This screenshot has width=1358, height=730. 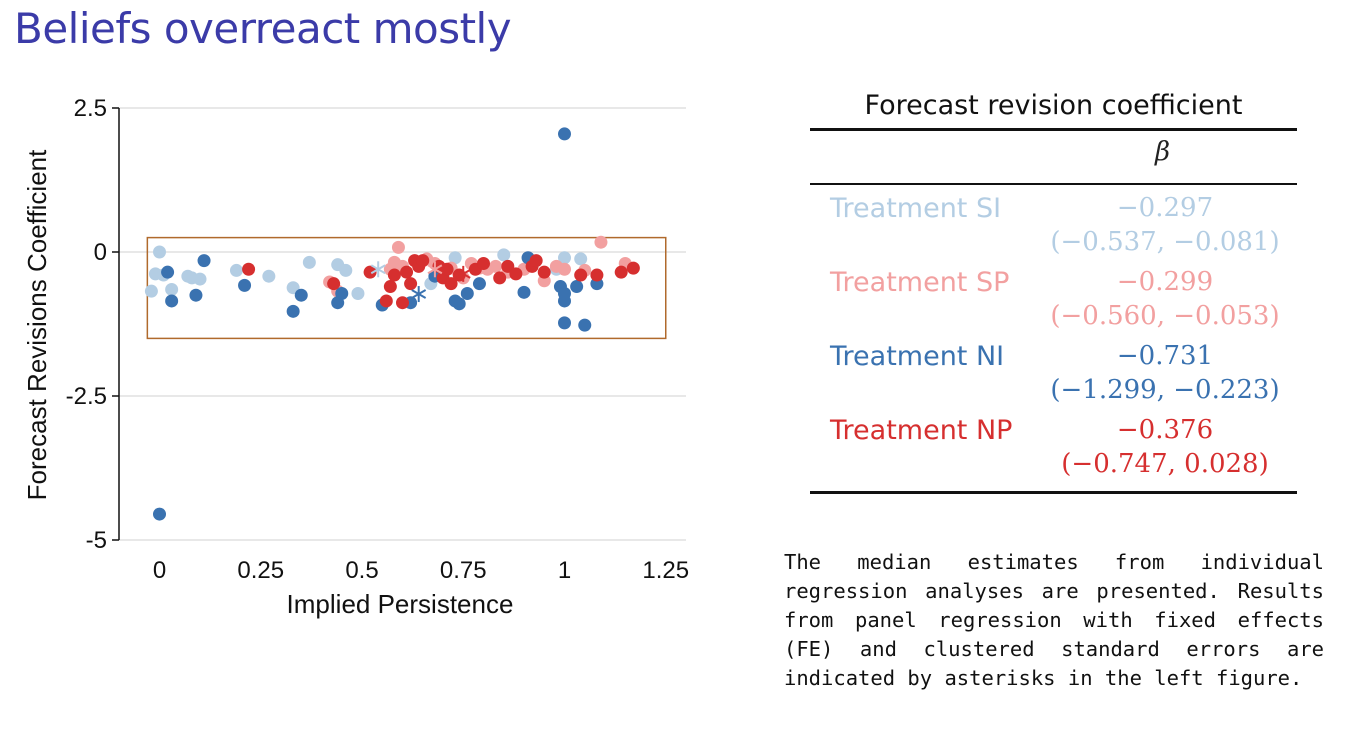 What do you see at coordinates (1165, 356) in the screenshot?
I see `estimate-value: −0.731` at bounding box center [1165, 356].